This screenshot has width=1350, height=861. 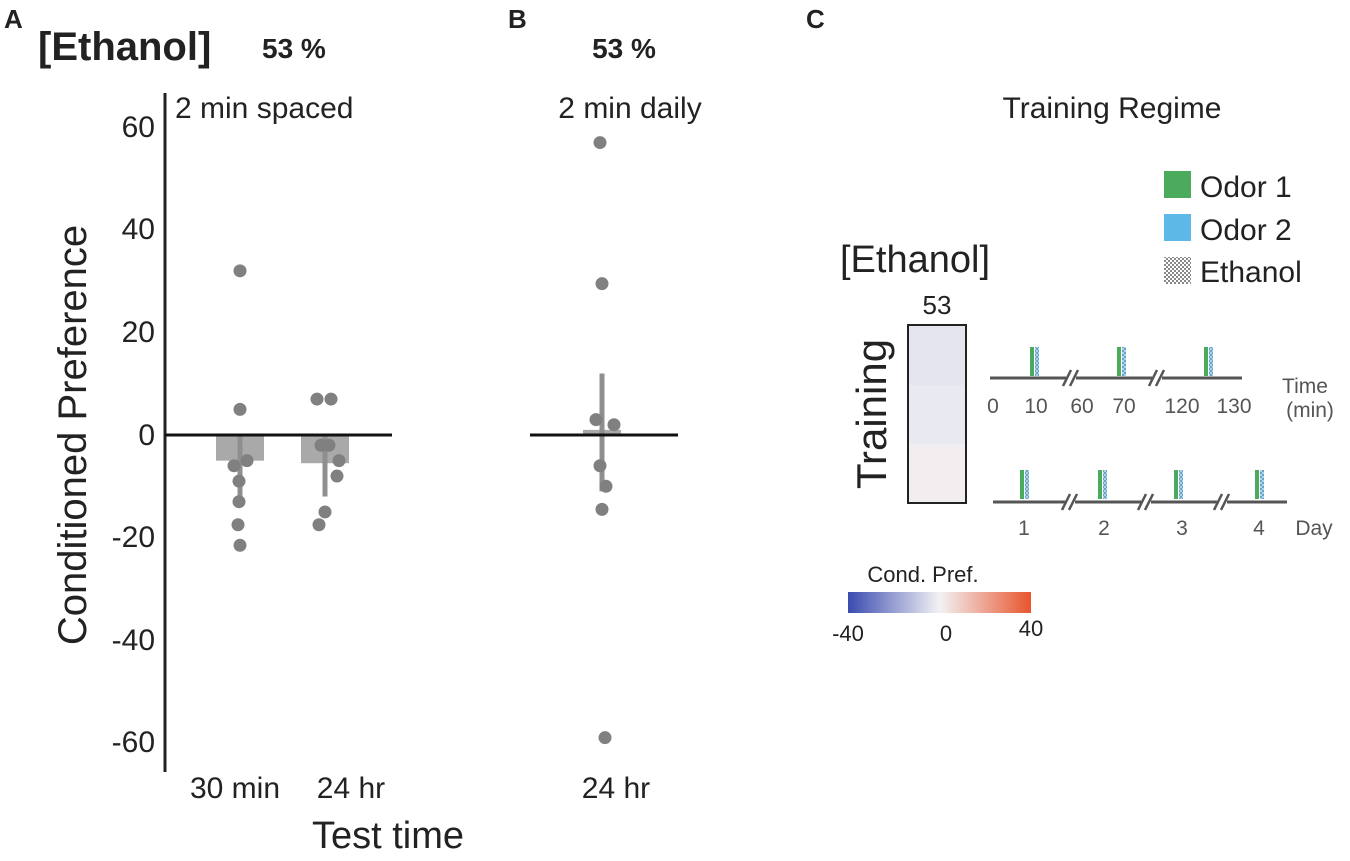 What do you see at coordinates (1163, 505) in the screenshot?
I see `timeline-days: 1 2 3 4 Day` at bounding box center [1163, 505].